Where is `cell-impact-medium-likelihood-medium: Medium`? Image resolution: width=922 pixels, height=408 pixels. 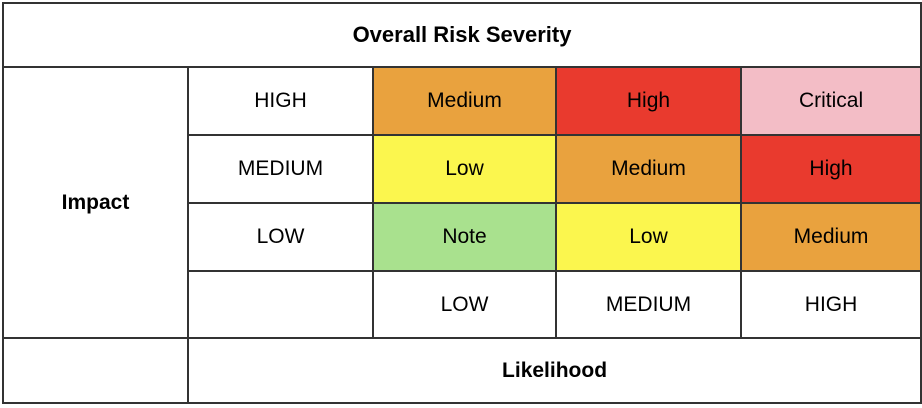 cell-impact-medium-likelihood-medium: Medium is located at coordinates (648, 169).